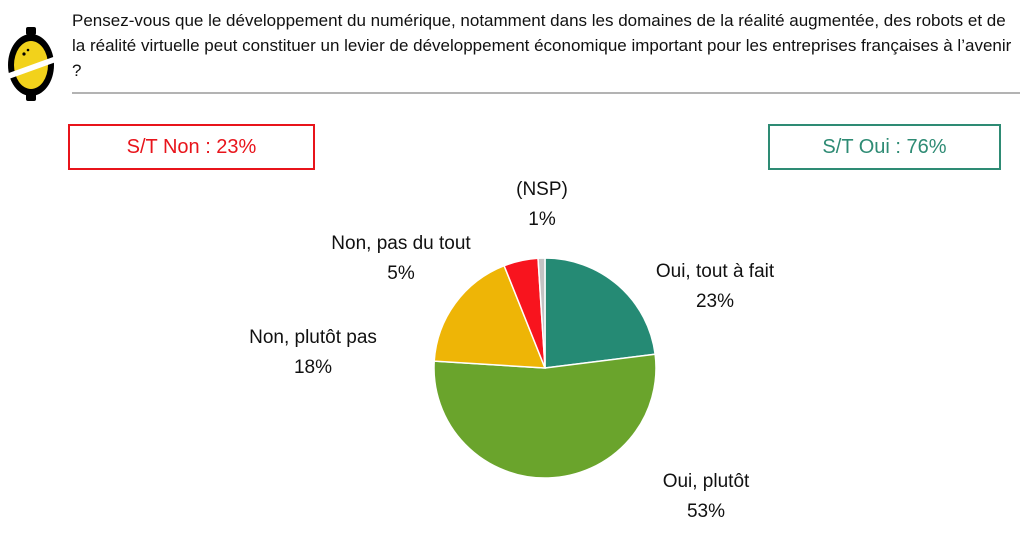 The width and height of the screenshot is (1024, 535). I want to click on slice-label: Non, pas du tout, so click(401, 243).